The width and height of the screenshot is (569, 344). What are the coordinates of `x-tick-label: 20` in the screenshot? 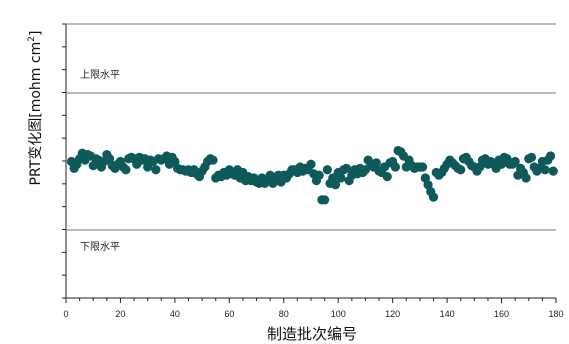 It's located at (120, 314).